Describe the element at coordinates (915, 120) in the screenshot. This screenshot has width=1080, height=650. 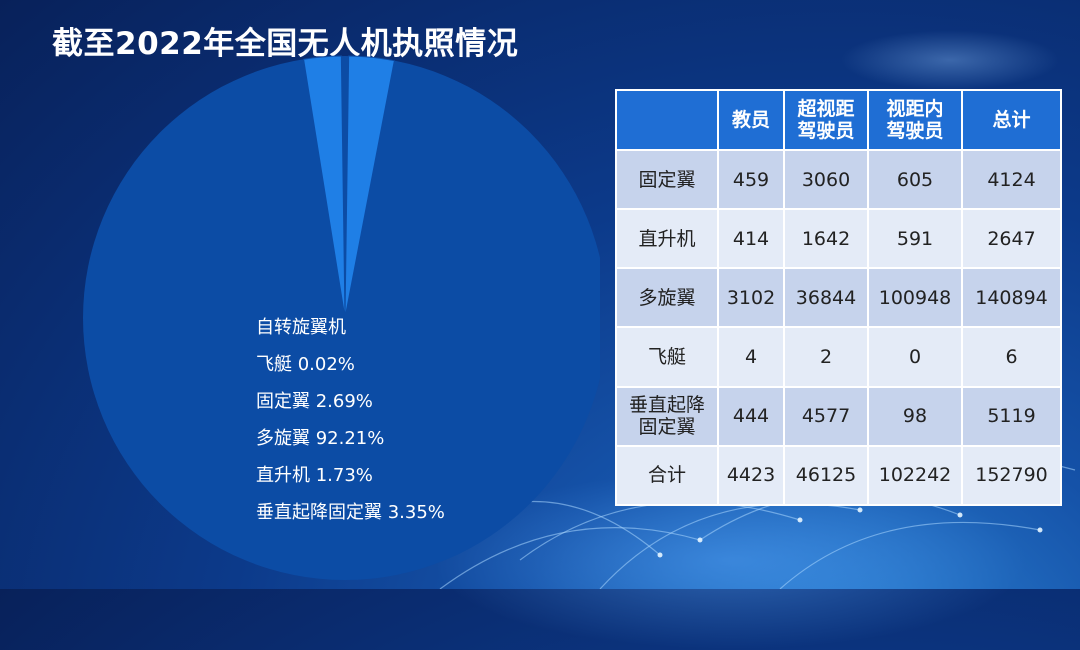
I see `column-header: 视距内 驾驶员` at that location.